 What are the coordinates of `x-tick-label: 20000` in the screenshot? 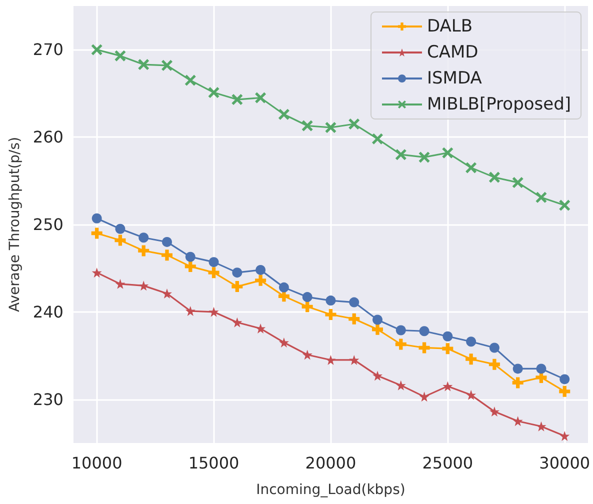 It's located at (330, 463).